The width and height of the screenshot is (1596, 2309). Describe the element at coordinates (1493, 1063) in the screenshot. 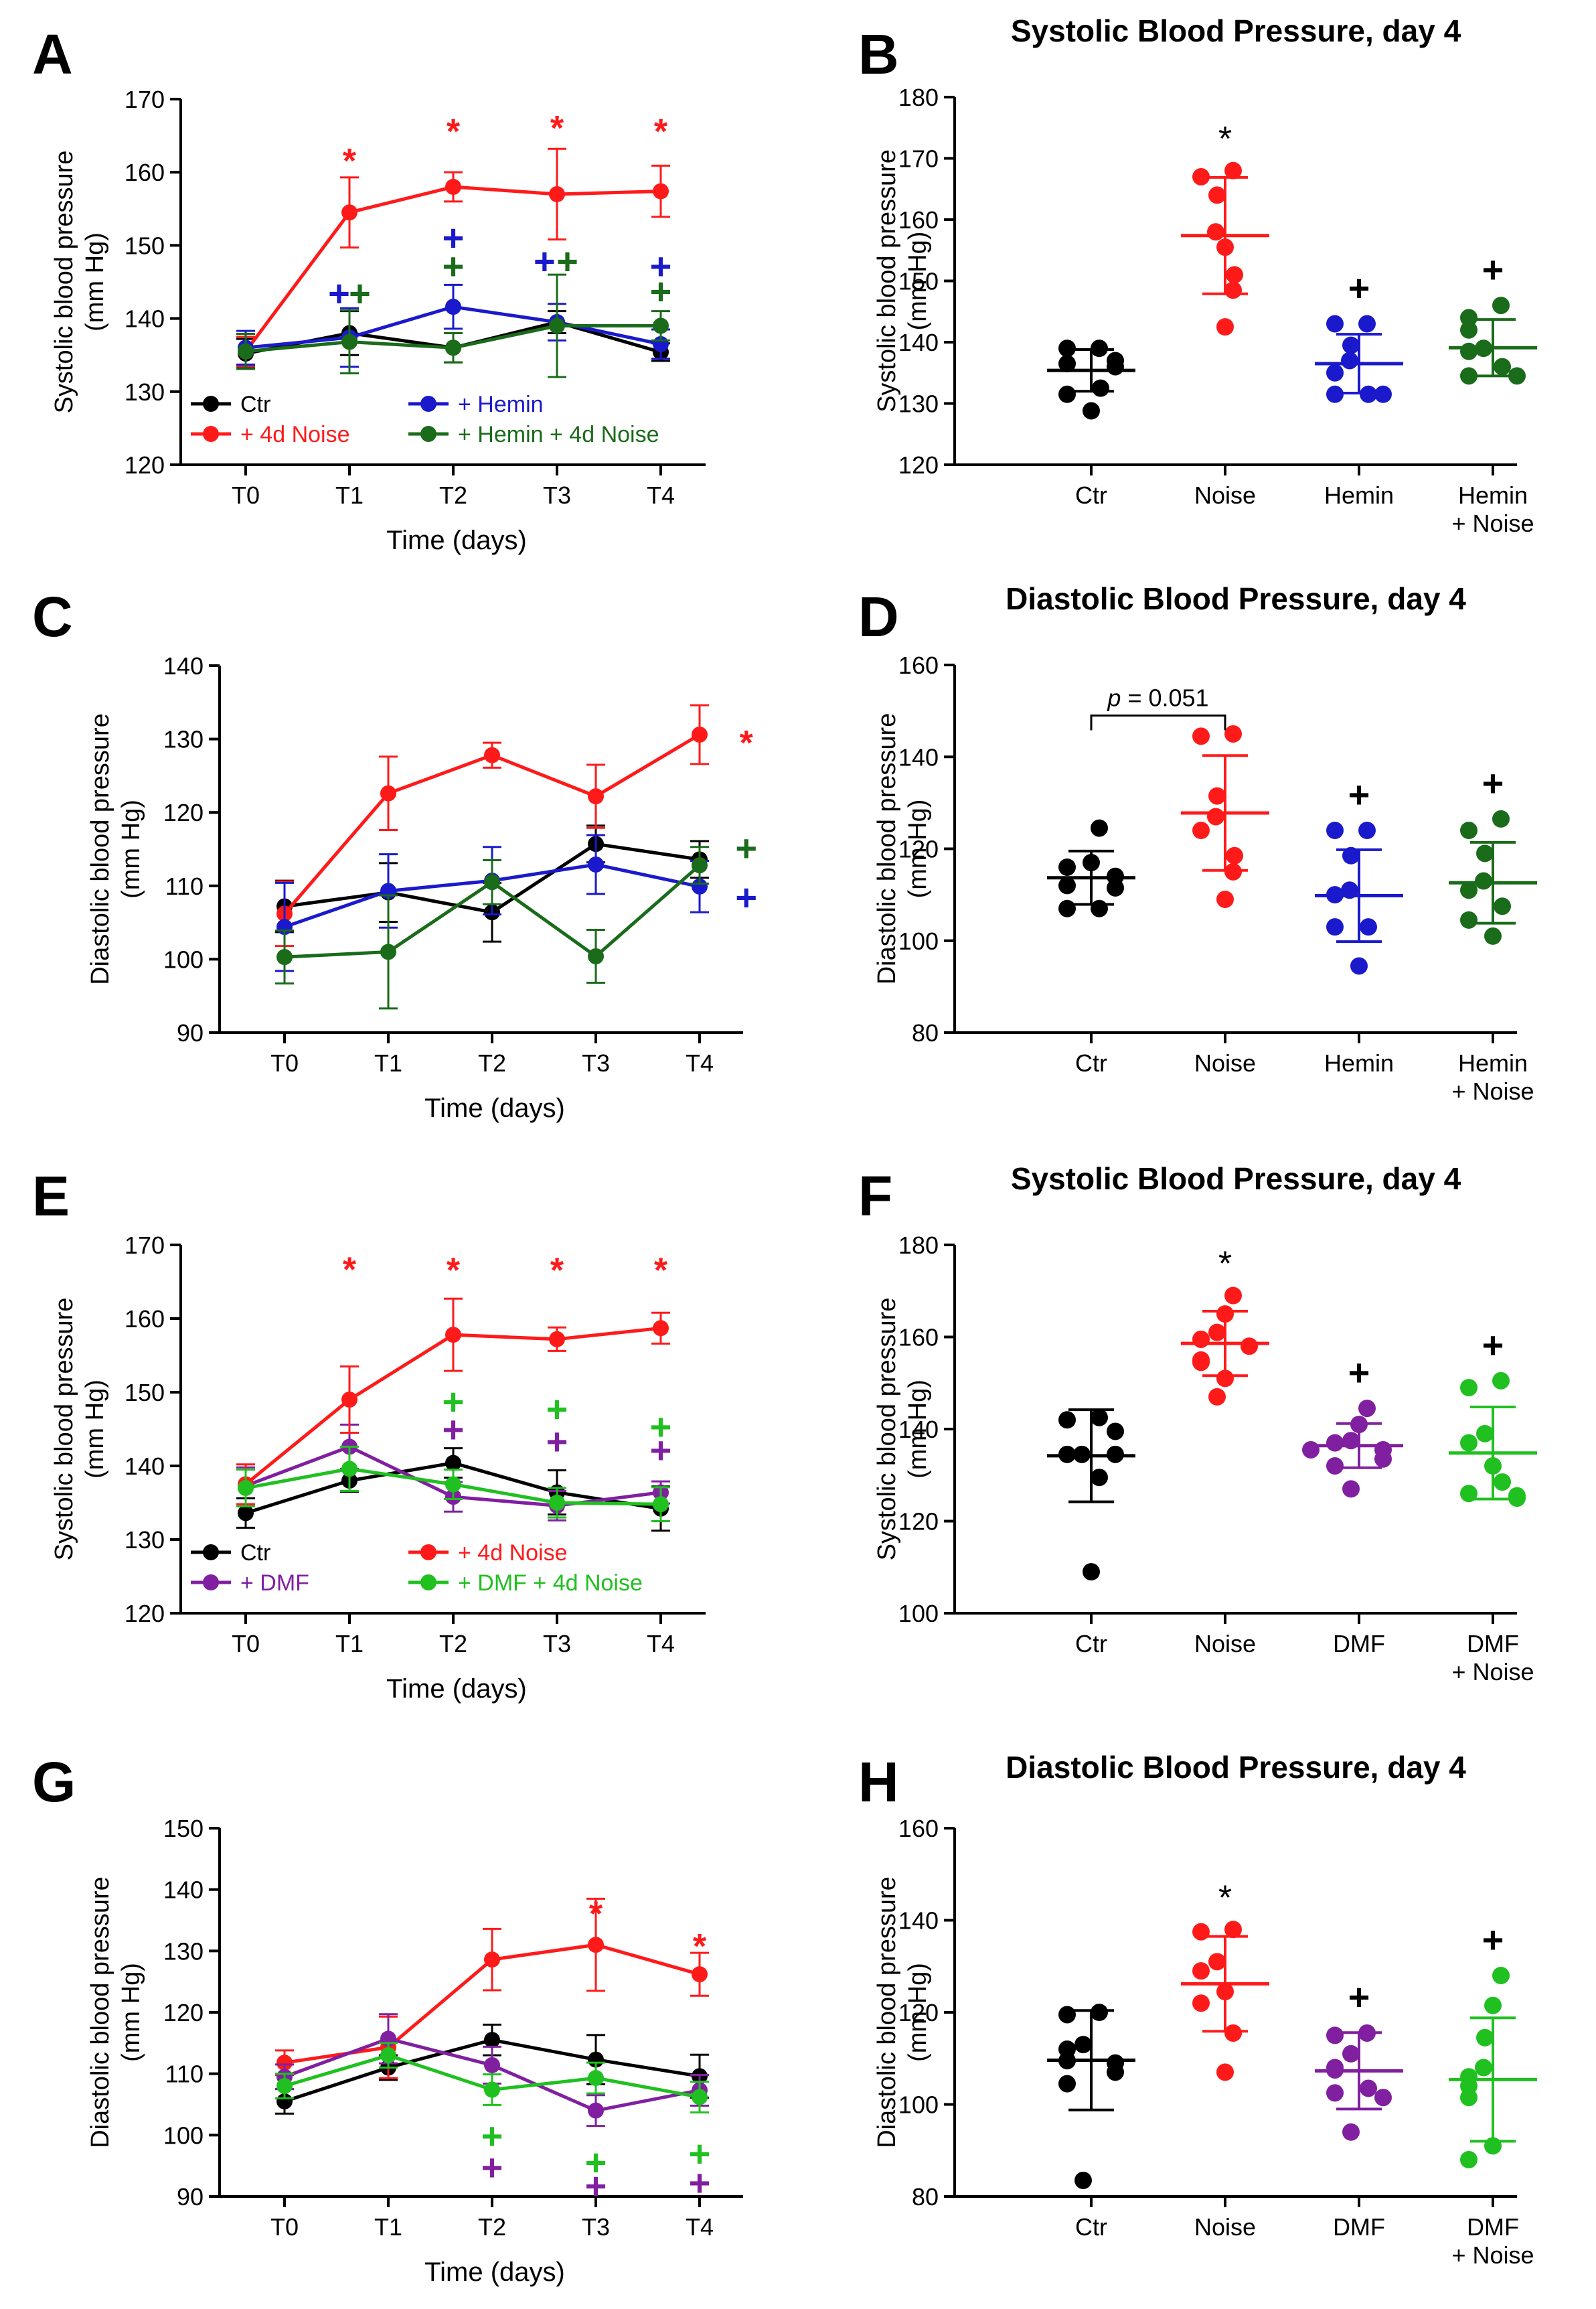

I see `x-tick-label: Hemin` at that location.